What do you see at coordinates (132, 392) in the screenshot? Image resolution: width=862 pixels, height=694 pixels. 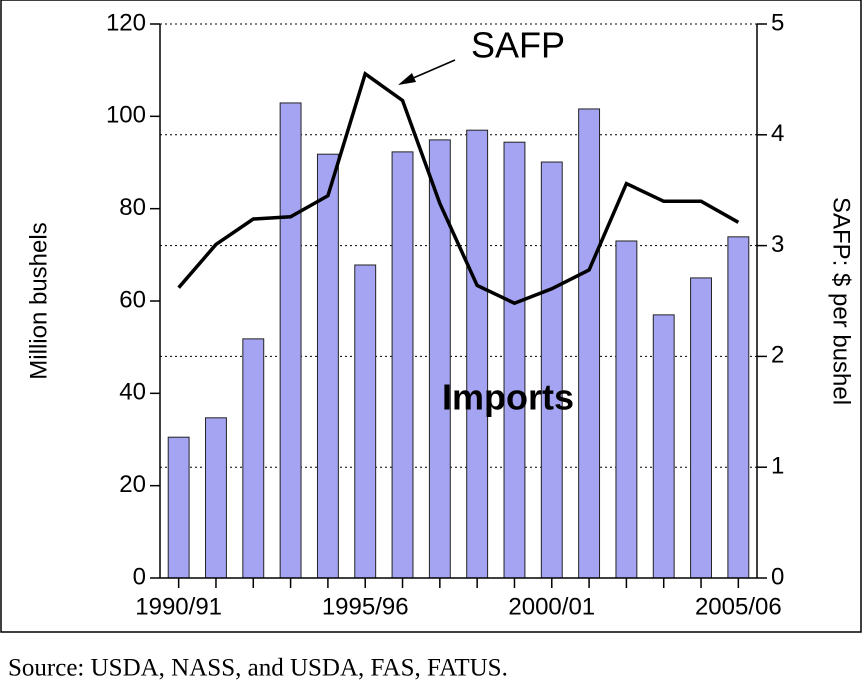 I see `y-tick-label: 40` at bounding box center [132, 392].